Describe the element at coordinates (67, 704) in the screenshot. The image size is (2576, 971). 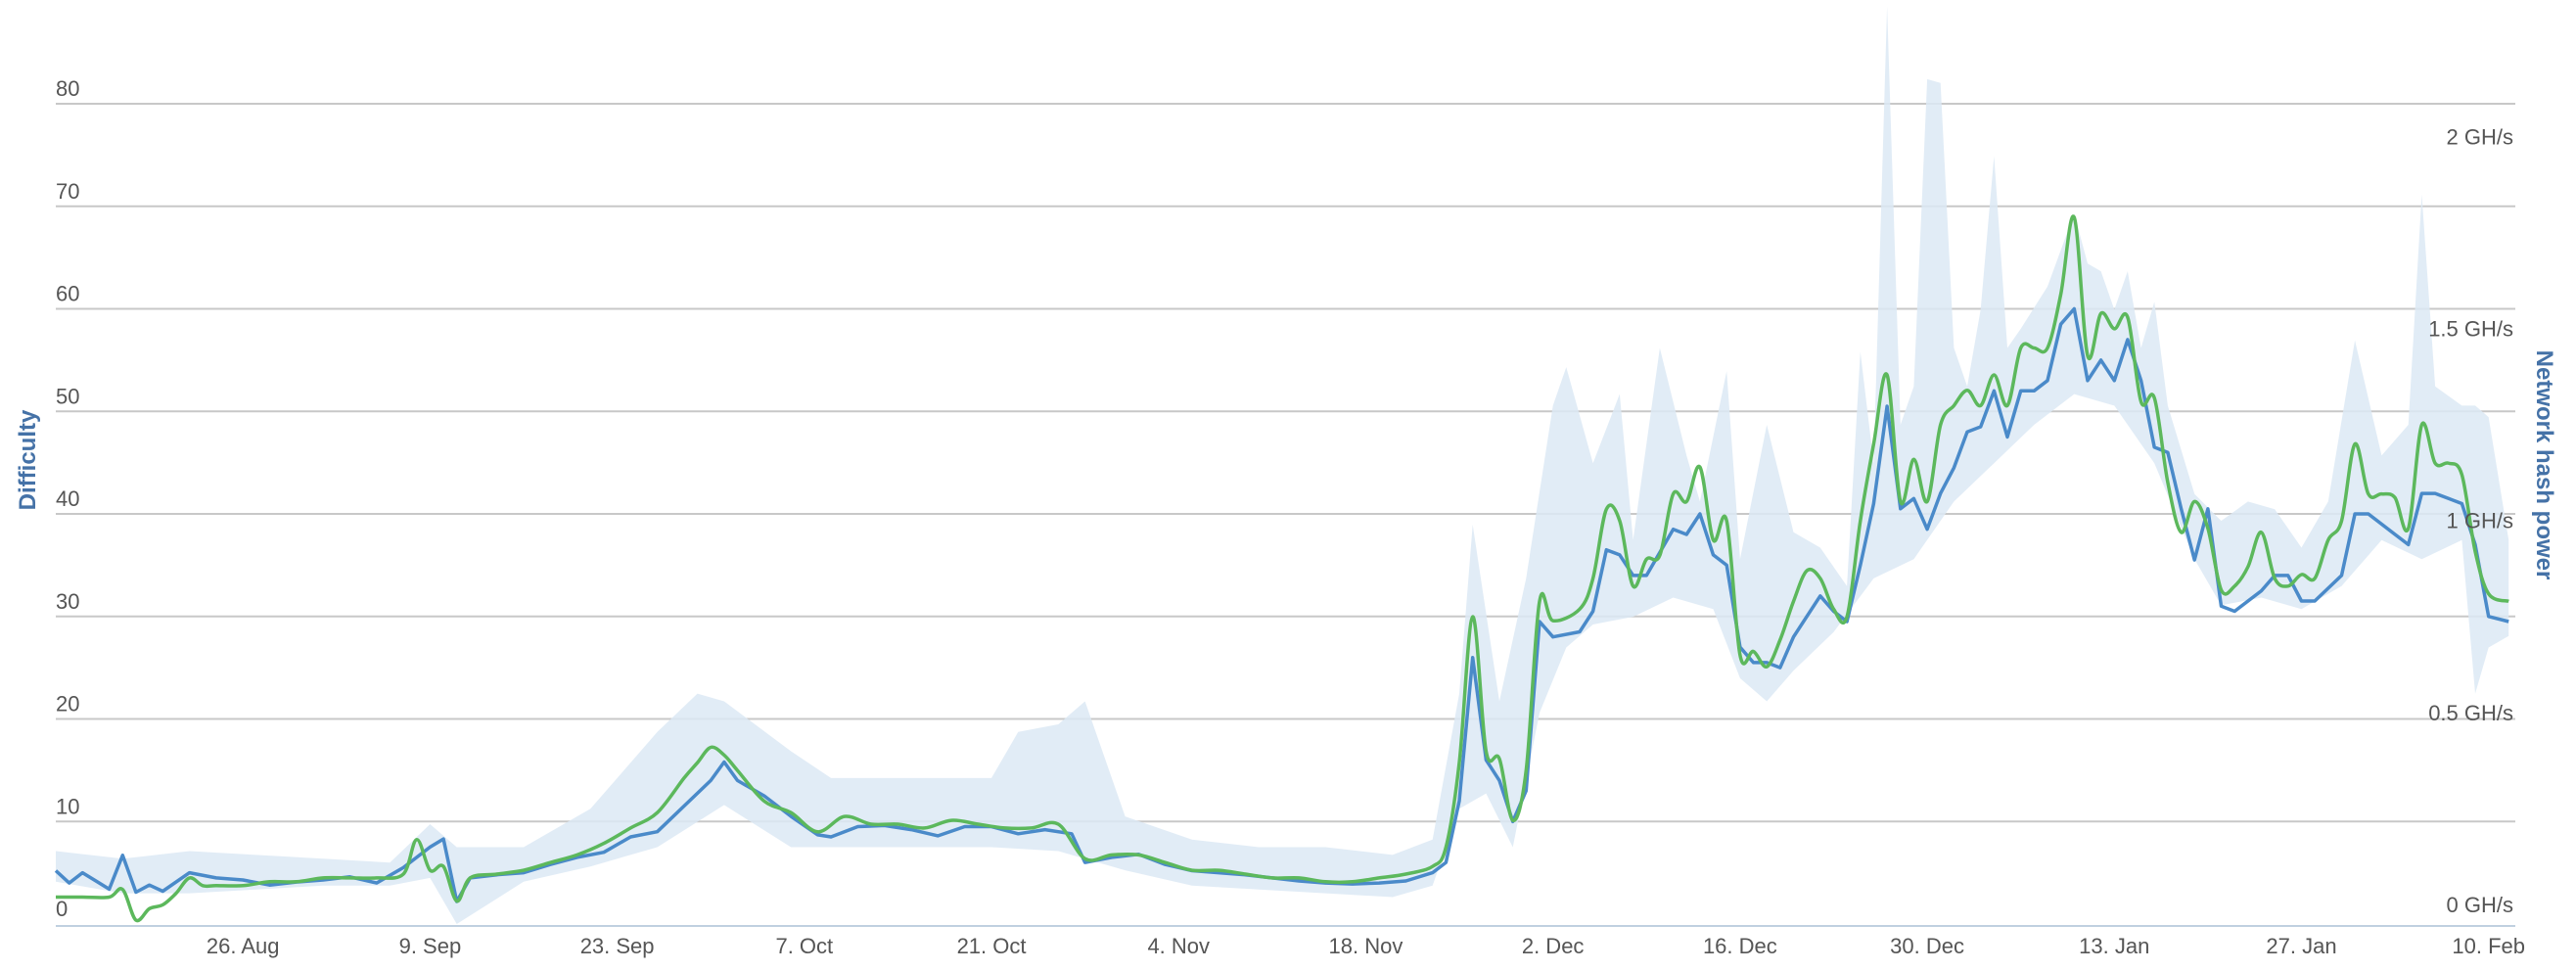
I see `left-tick-20: 20` at that location.